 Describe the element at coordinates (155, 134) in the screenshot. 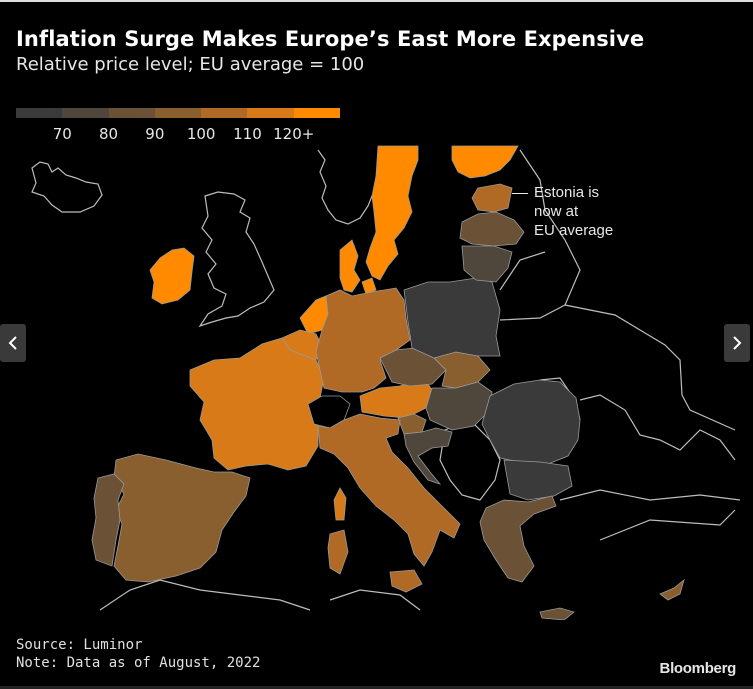

I see `legend-tick-label: 90` at that location.